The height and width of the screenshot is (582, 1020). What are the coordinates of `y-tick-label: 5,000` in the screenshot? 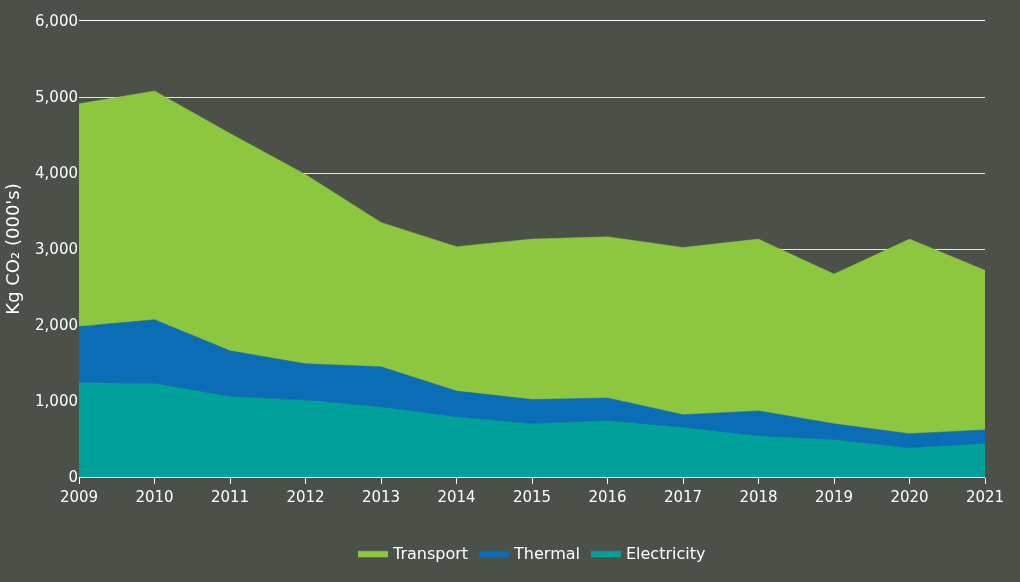 It's located at (56, 97).